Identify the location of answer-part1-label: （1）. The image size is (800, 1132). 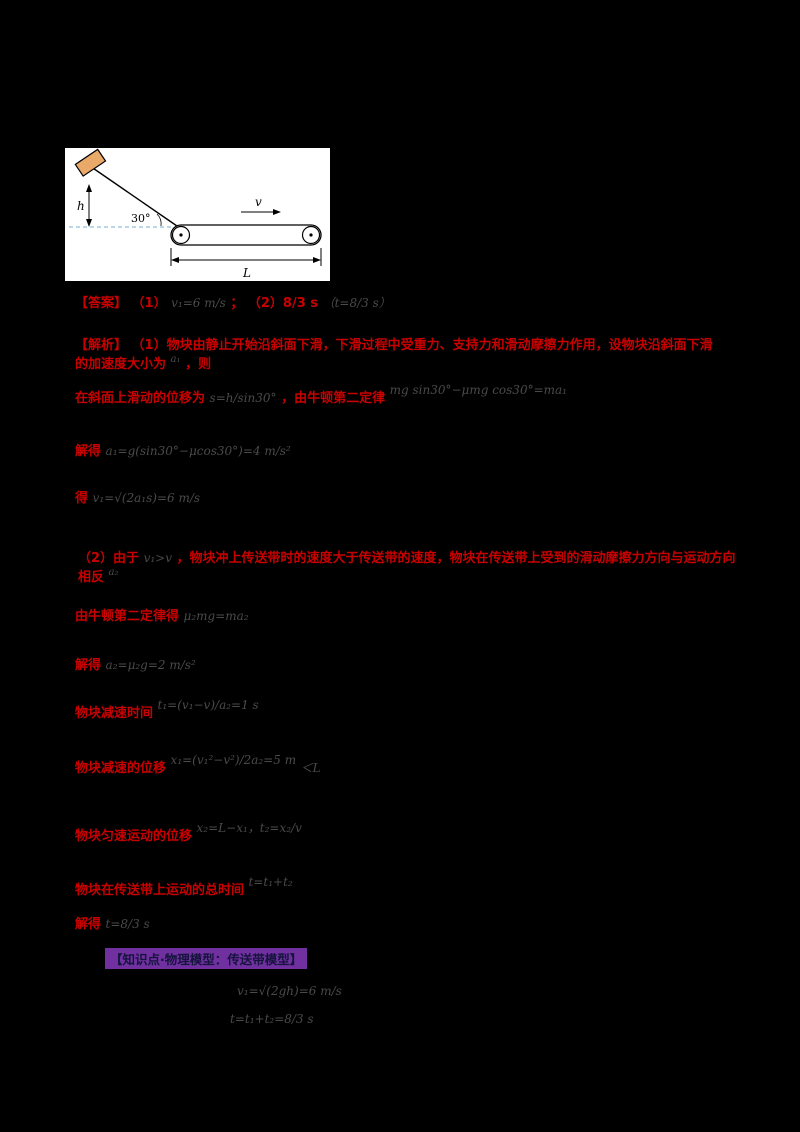
(149, 303).